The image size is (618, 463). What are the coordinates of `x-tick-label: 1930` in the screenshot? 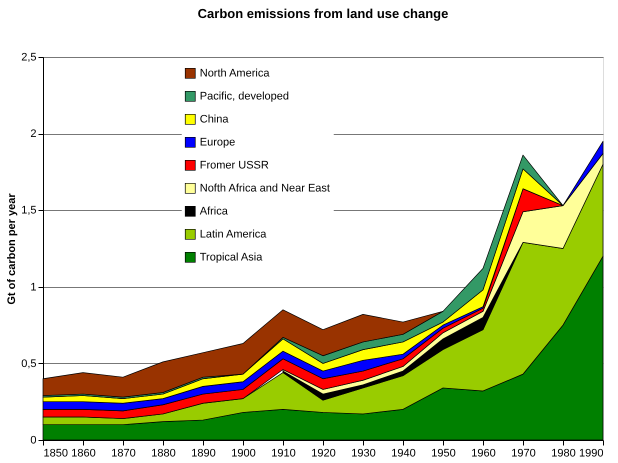 It's located at (363, 454).